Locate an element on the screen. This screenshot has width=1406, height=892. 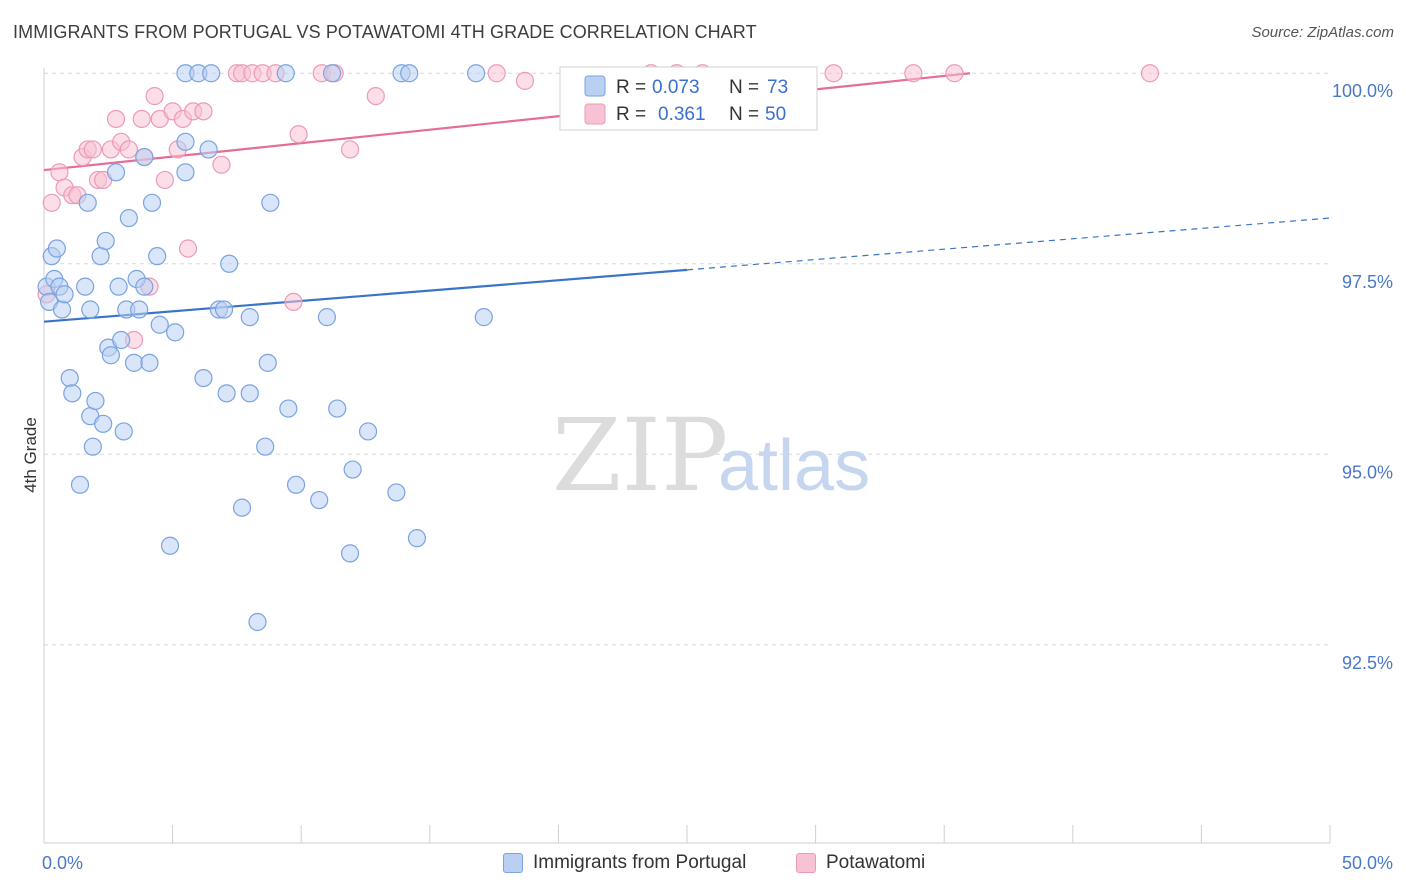
legend-label-potawatomi: Potawatomi is located at coordinates (876, 862).